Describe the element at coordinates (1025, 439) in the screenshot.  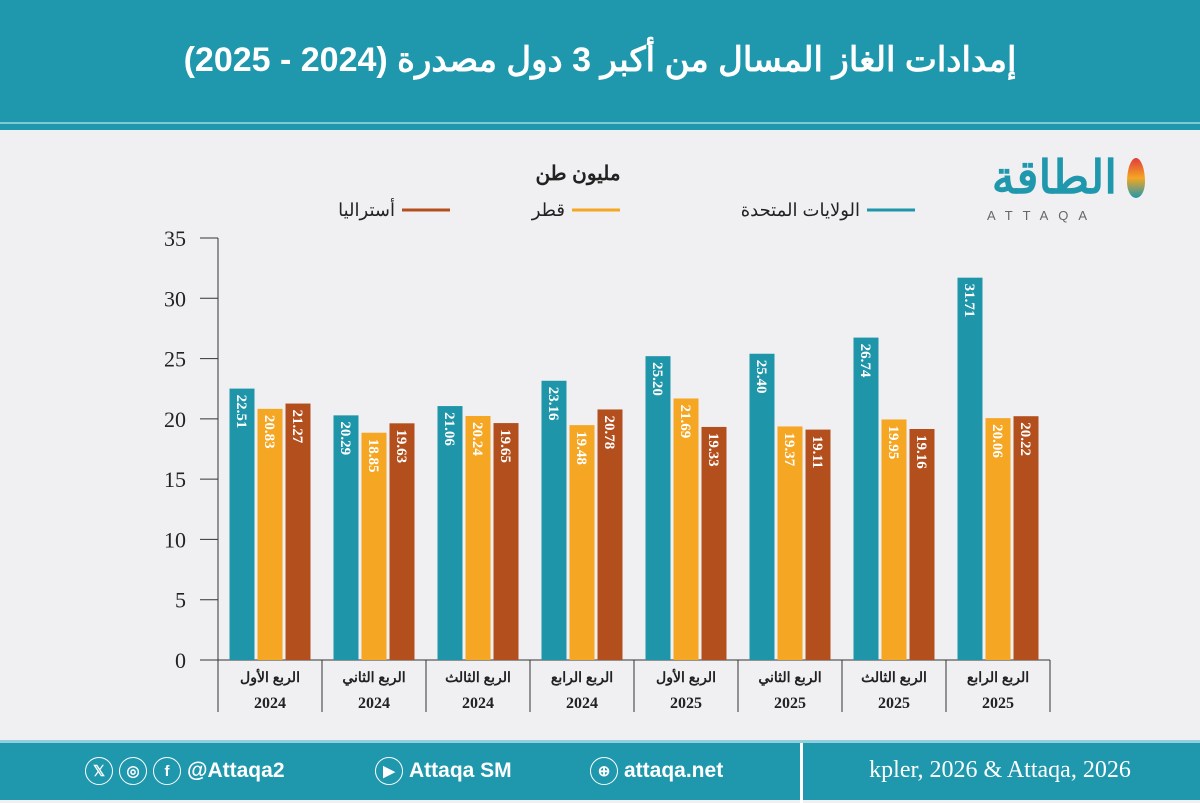
I see `bar-value-label: 20.22` at that location.